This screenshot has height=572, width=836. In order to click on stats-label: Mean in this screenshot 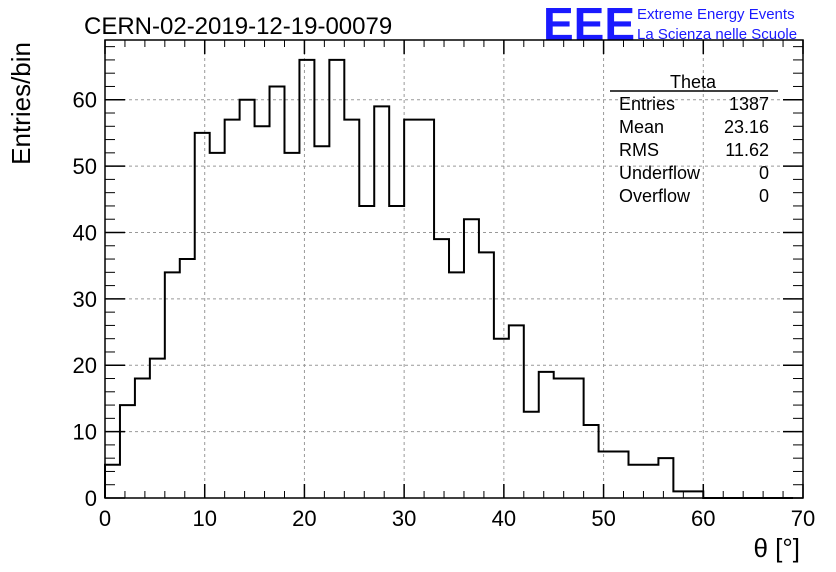, I will do `click(641, 127)`.